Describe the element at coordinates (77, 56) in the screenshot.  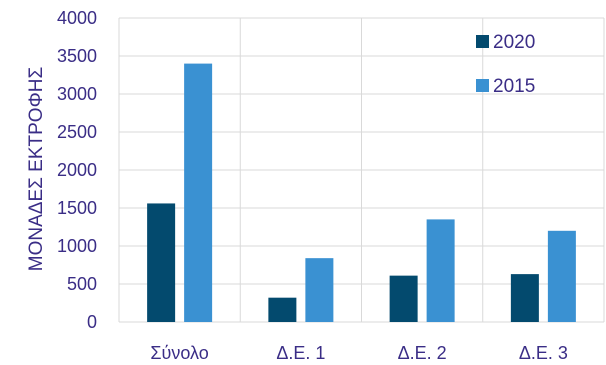
I see `y-tick-label: 3500` at that location.